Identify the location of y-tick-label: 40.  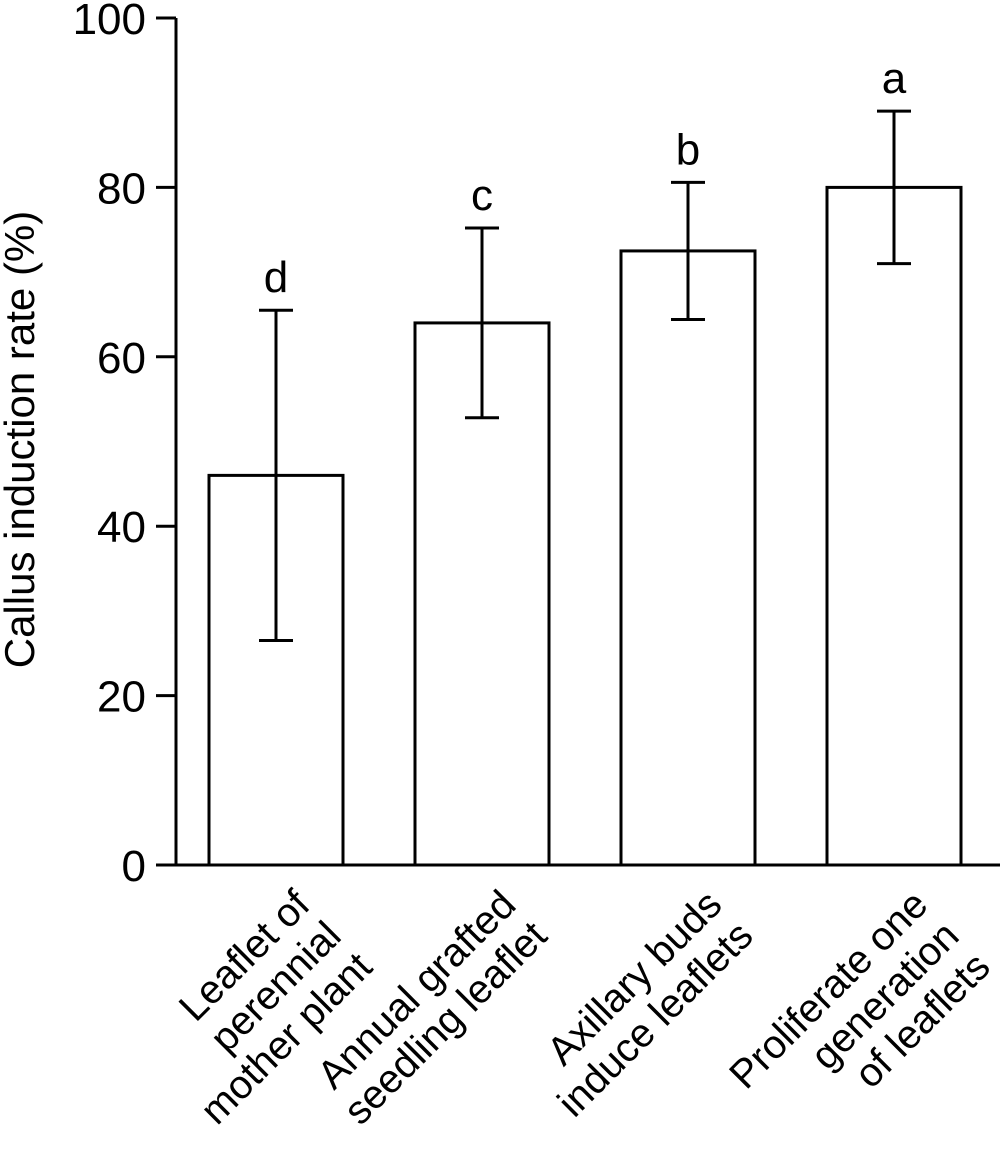
(121, 527).